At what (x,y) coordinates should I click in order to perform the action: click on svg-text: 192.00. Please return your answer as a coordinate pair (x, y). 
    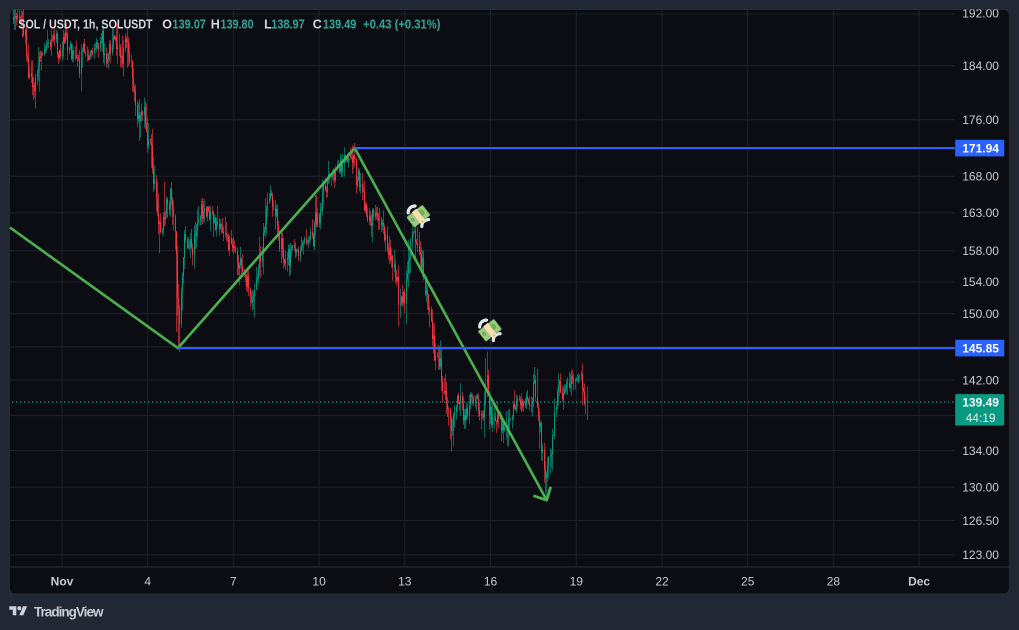
    Looking at the image, I should click on (980, 14).